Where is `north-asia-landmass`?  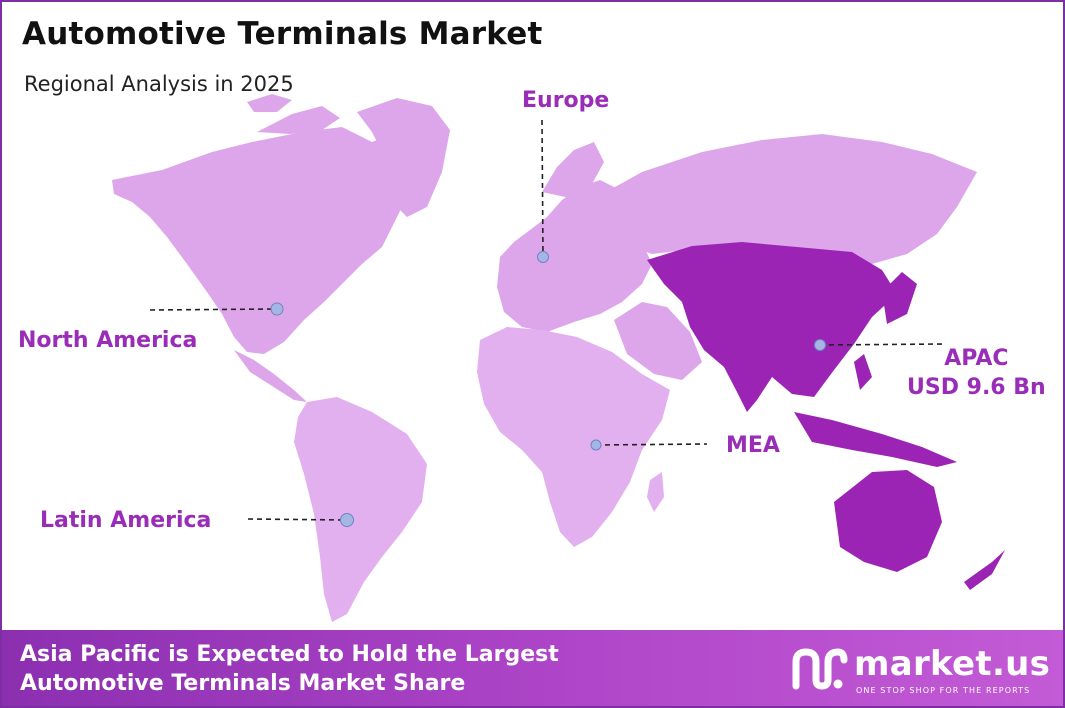
north-asia-landmass is located at coordinates (787, 199).